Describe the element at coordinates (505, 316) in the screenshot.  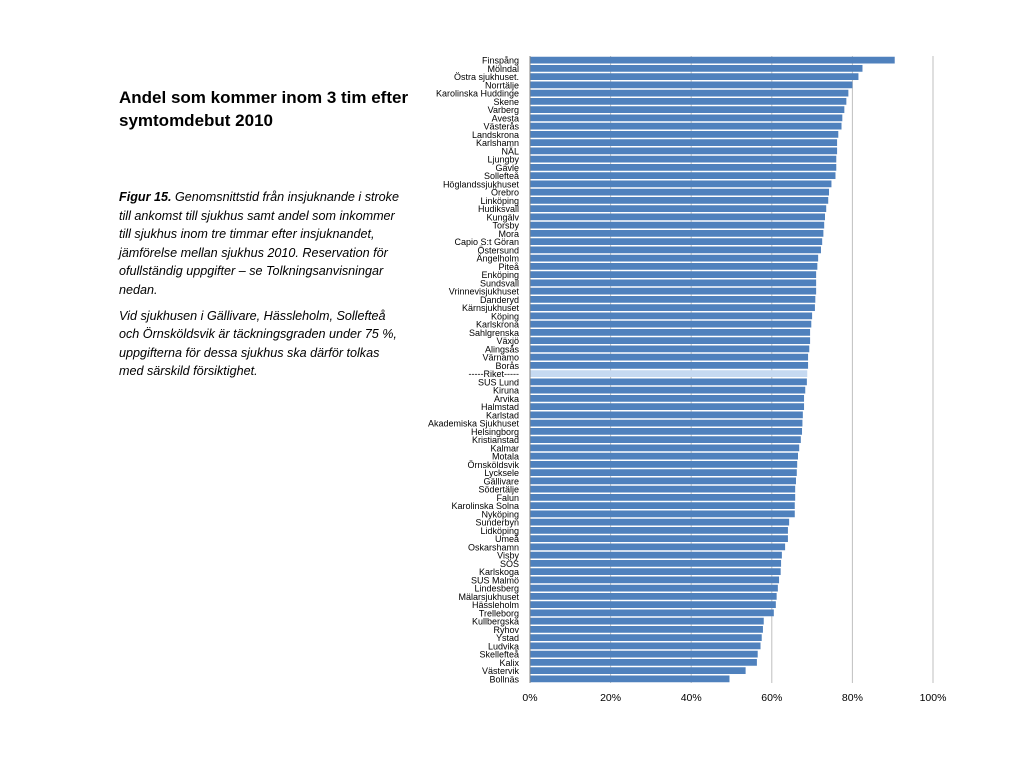
I see `category-label: Köping` at that location.